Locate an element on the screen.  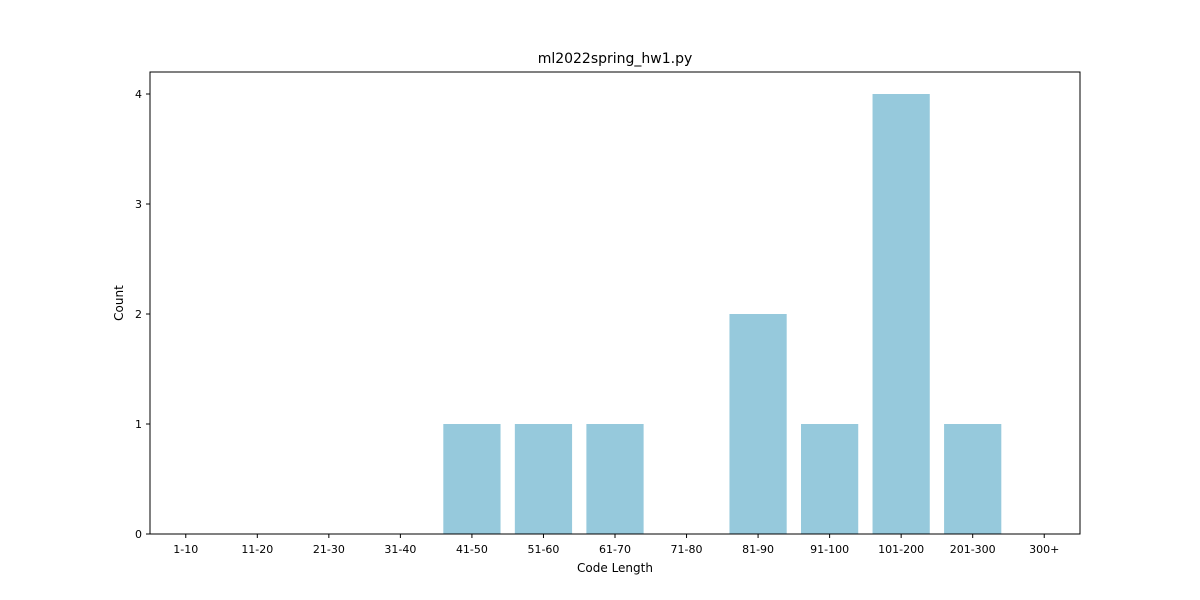
x-tick-label: 300+ is located at coordinates (1044, 549).